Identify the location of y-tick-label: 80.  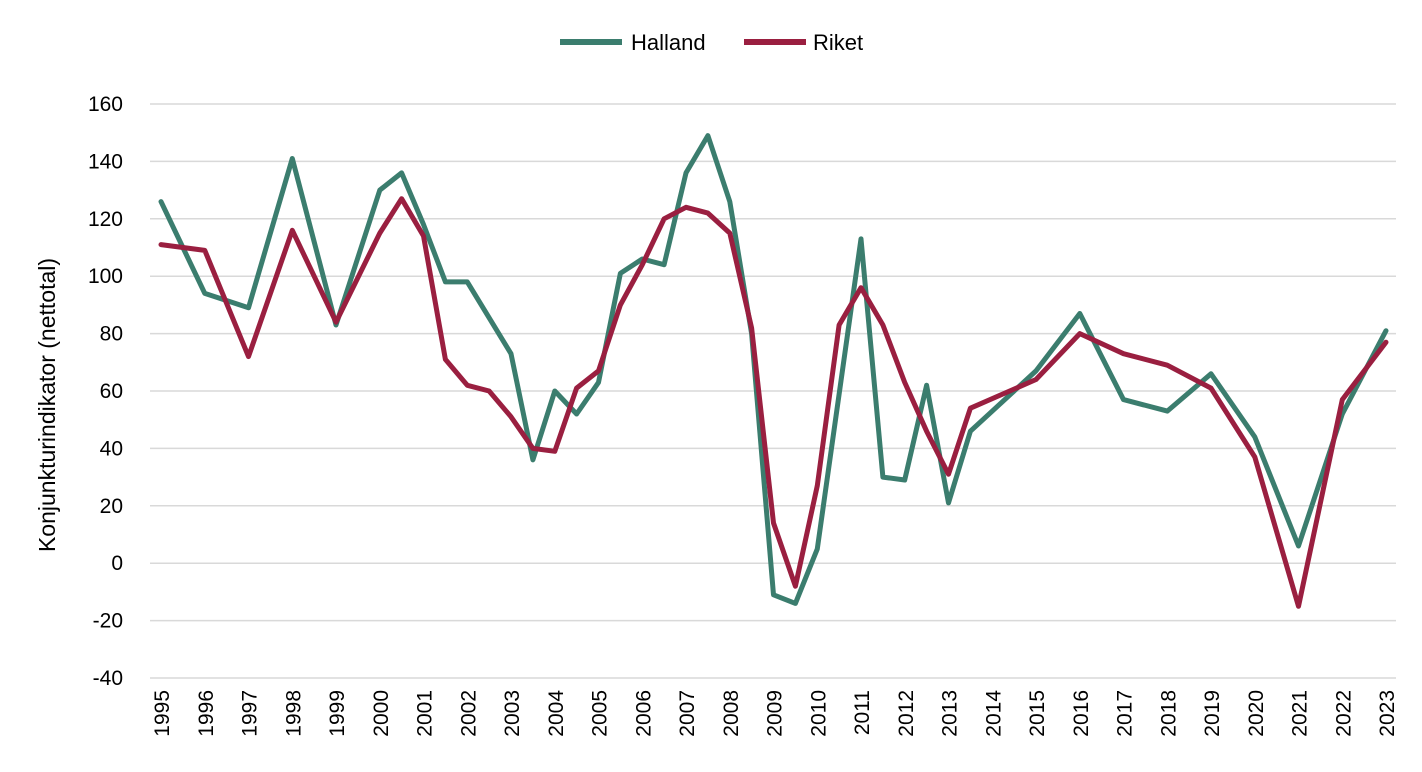
(111, 334).